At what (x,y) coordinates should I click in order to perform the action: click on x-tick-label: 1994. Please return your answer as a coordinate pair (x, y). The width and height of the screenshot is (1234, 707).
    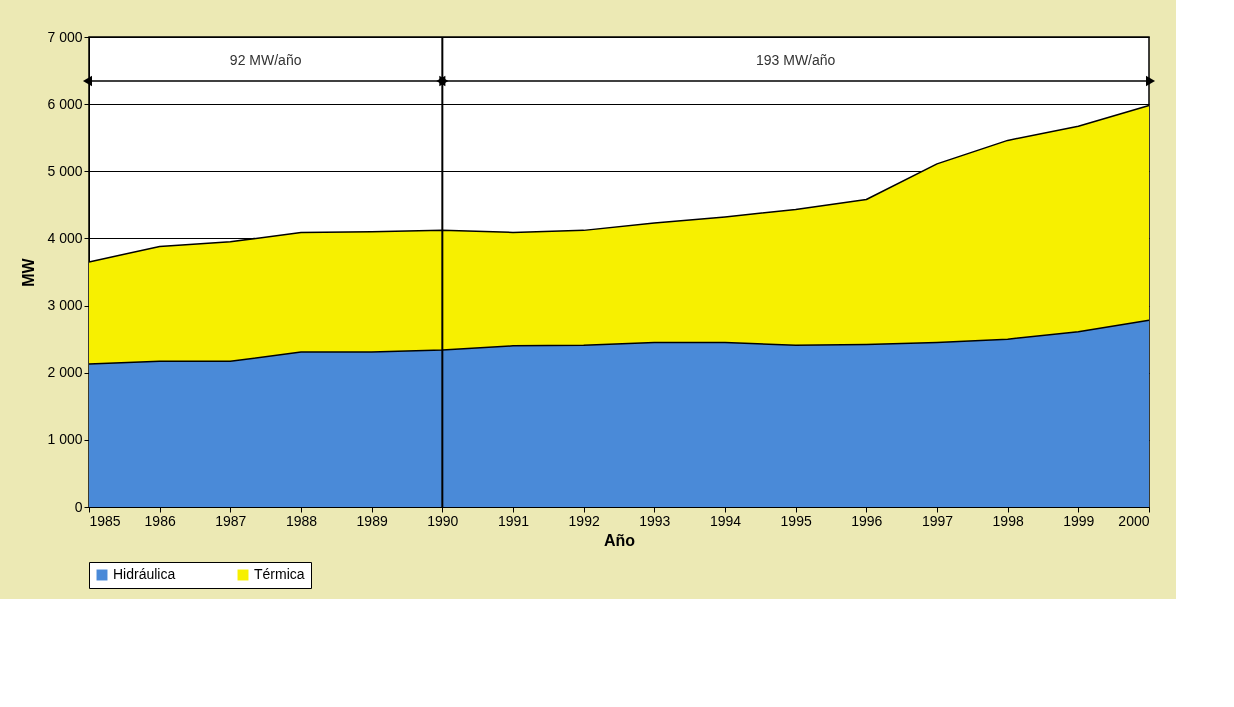
    Looking at the image, I should click on (725, 520).